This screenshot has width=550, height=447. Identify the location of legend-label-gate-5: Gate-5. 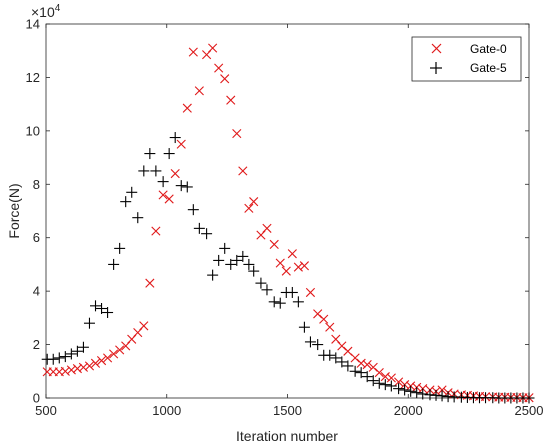
(488, 68).